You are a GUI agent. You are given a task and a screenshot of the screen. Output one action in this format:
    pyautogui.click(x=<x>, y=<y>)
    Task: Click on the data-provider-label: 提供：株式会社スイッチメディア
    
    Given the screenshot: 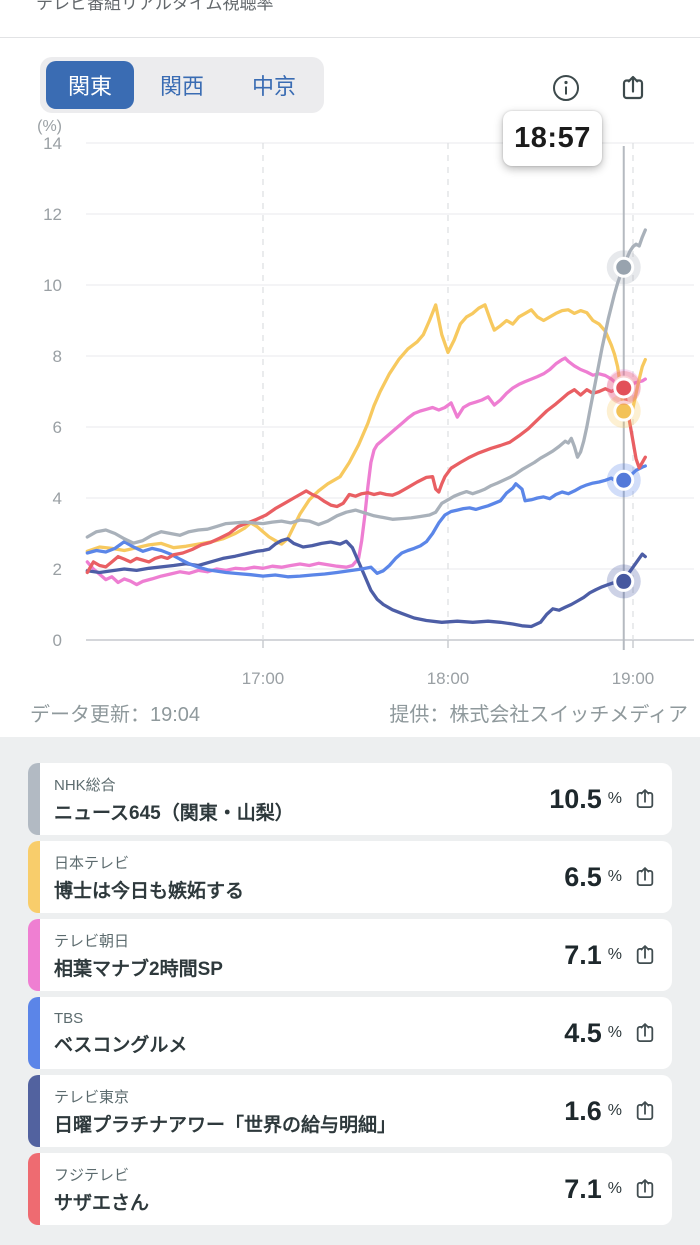 What is the action you would take?
    pyautogui.click(x=538, y=715)
    